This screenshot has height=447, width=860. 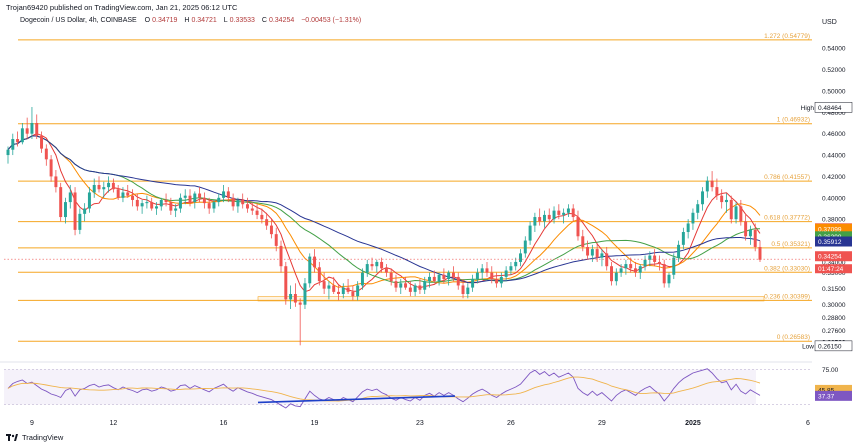 What do you see at coordinates (511, 299) in the screenshot?
I see `support-zone` at bounding box center [511, 299].